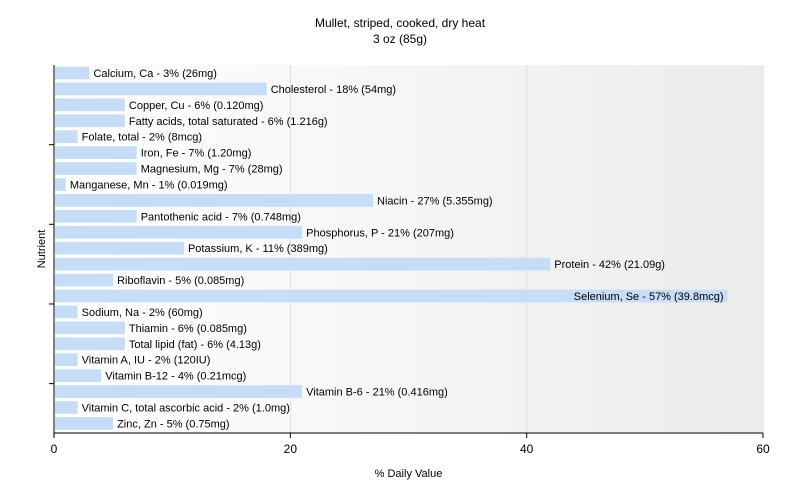 The height and width of the screenshot is (500, 800). Describe the element at coordinates (400, 23) in the screenshot. I see `chart-title: Mullet, striped, cooked, dry heat` at that location.